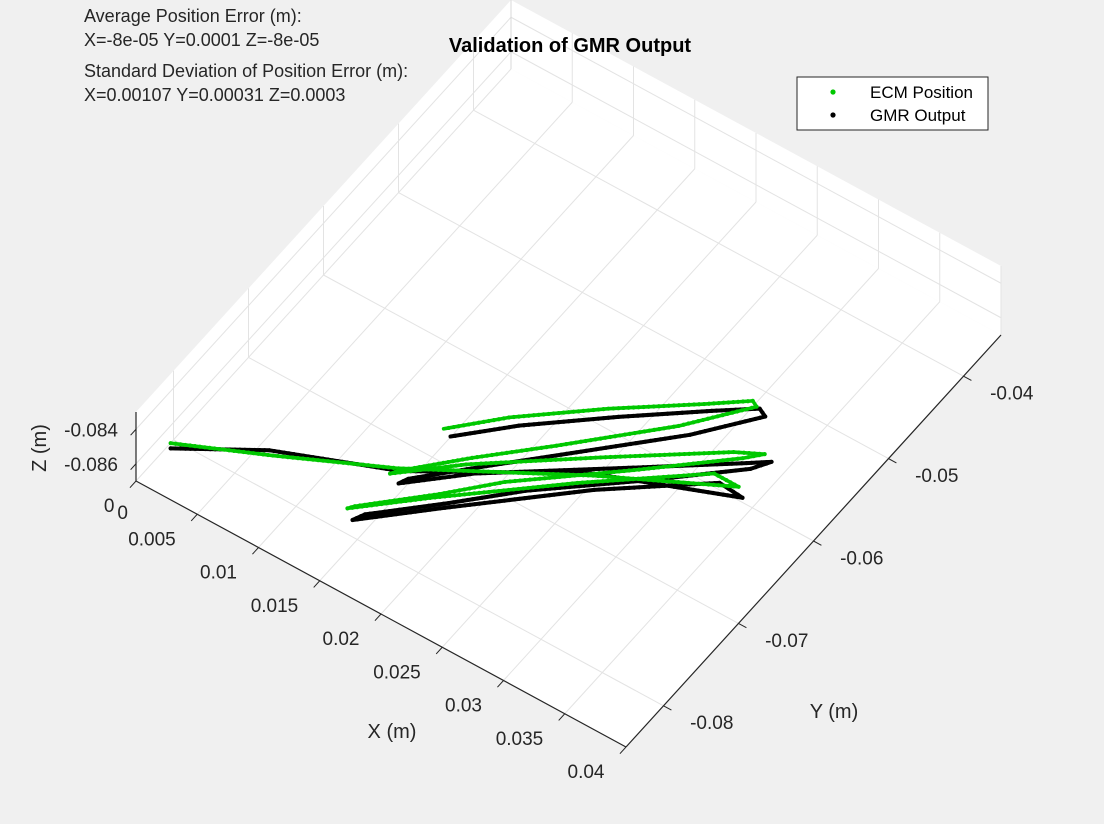 The width and height of the screenshot is (1104, 824). What do you see at coordinates (109, 506) in the screenshot?
I see `x-tick-label: 0` at bounding box center [109, 506].